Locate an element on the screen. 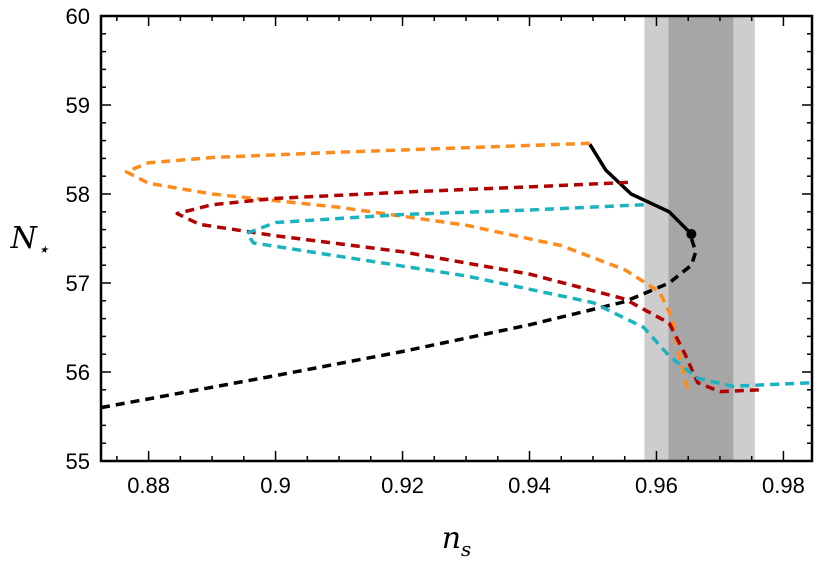  y-tick-label: 56 is located at coordinates (78, 372).